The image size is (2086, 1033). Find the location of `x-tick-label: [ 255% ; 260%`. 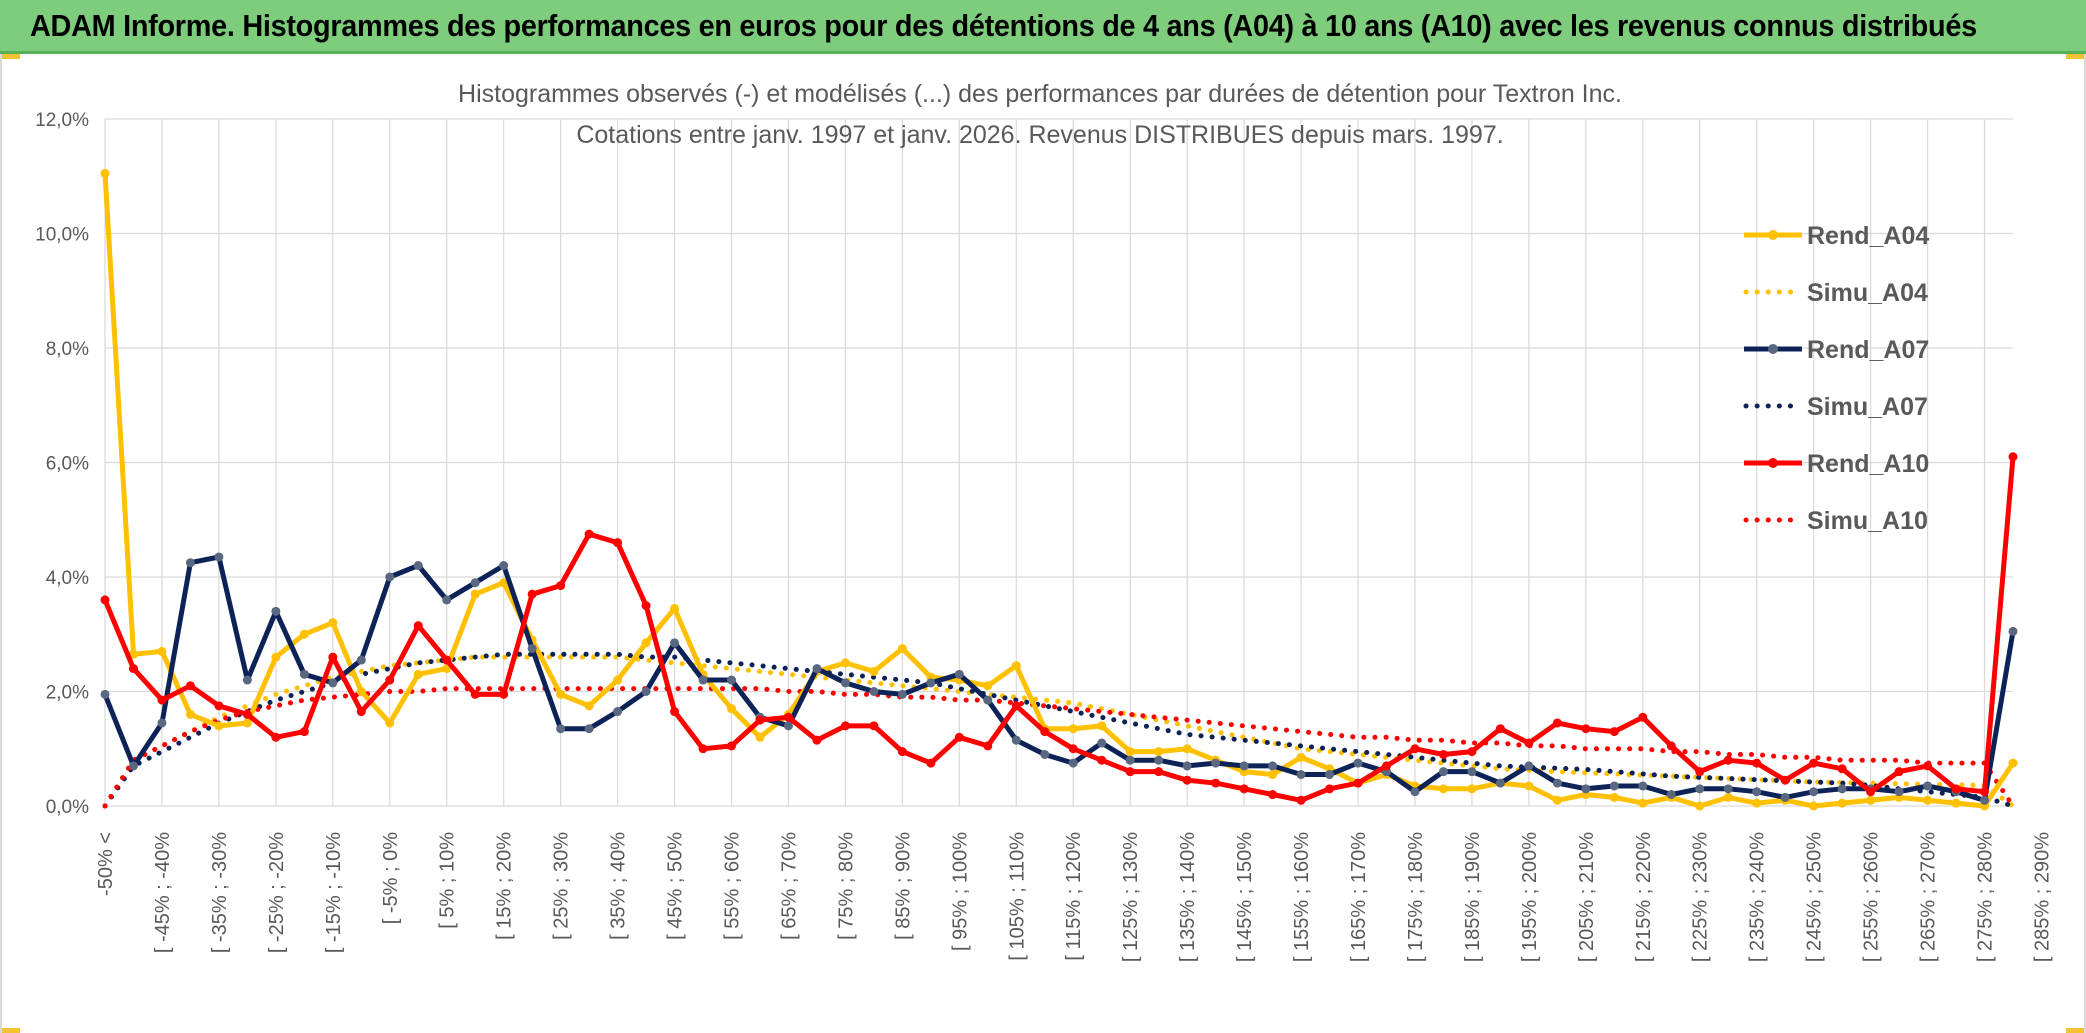

x-tick-label: [ 255% ; 260% is located at coordinates (1872, 897).